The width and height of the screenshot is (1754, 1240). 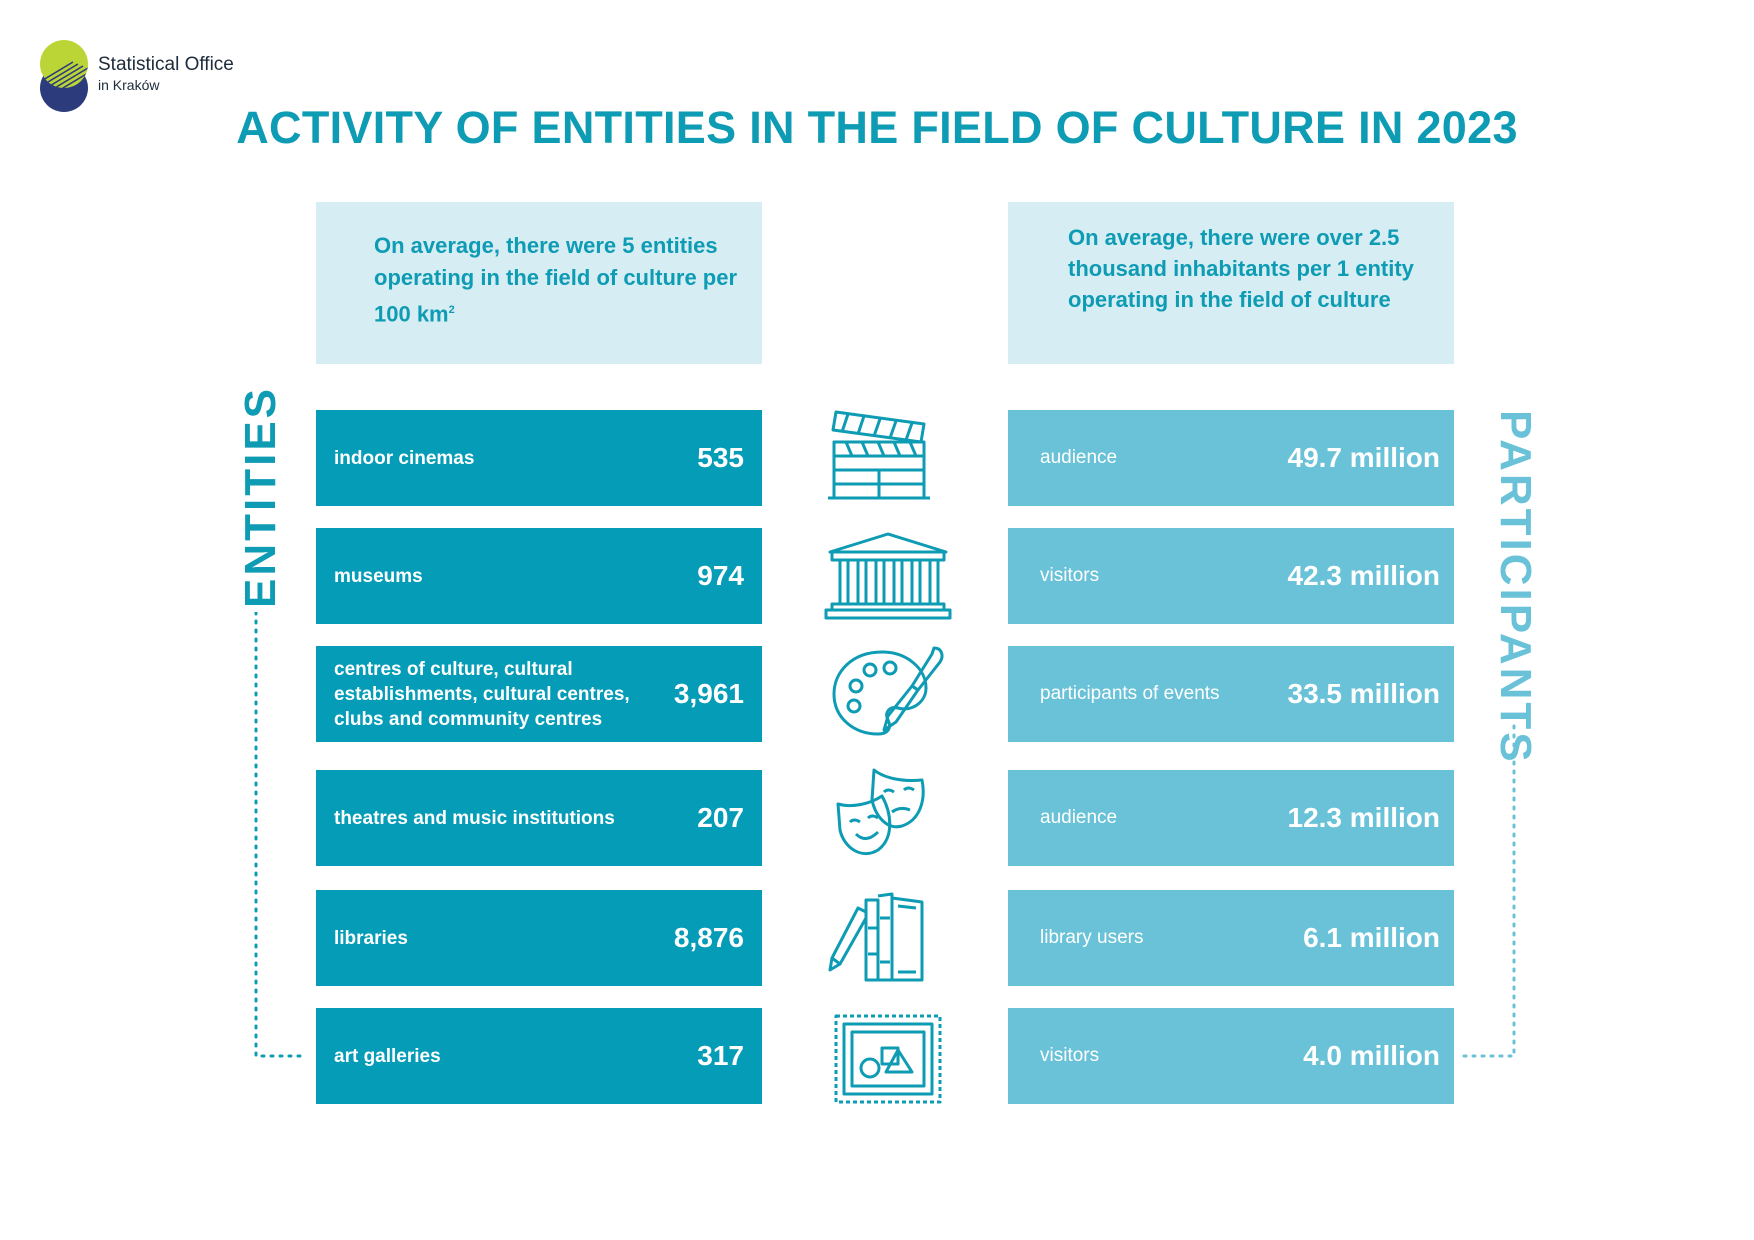 What do you see at coordinates (129, 85) in the screenshot?
I see `logo-line2: in Kraków` at bounding box center [129, 85].